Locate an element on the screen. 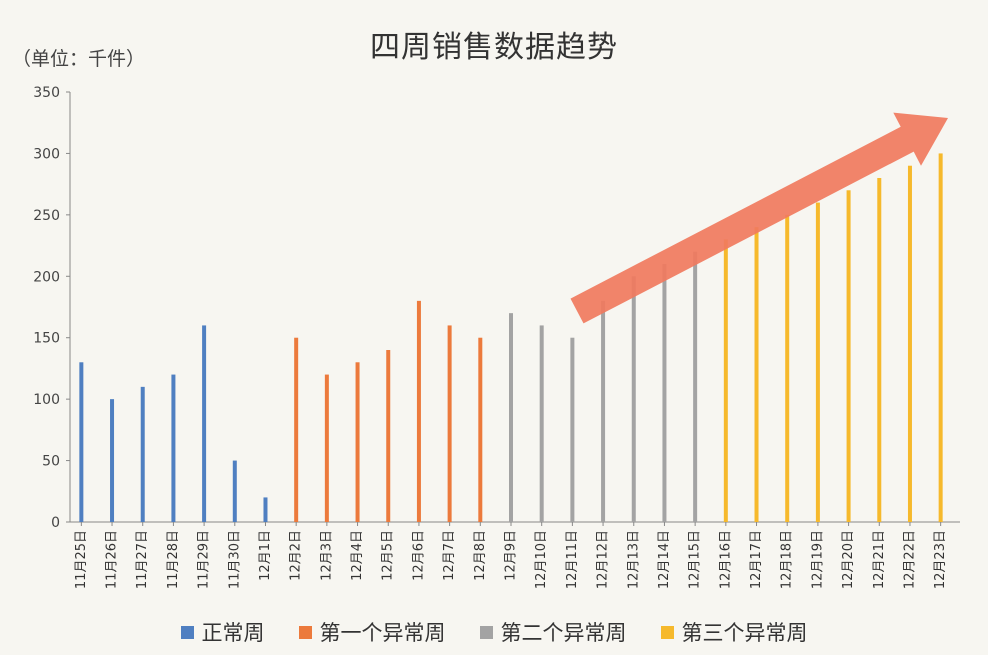 This screenshot has width=988, height=655. x-tick-label: 11月29日 is located at coordinates (204, 559).